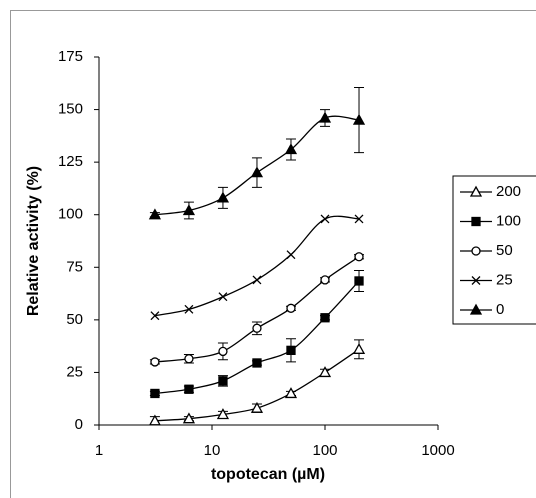 The height and width of the screenshot is (498, 536). What do you see at coordinates (74, 319) in the screenshot?
I see `y-tick-label: 50` at bounding box center [74, 319].